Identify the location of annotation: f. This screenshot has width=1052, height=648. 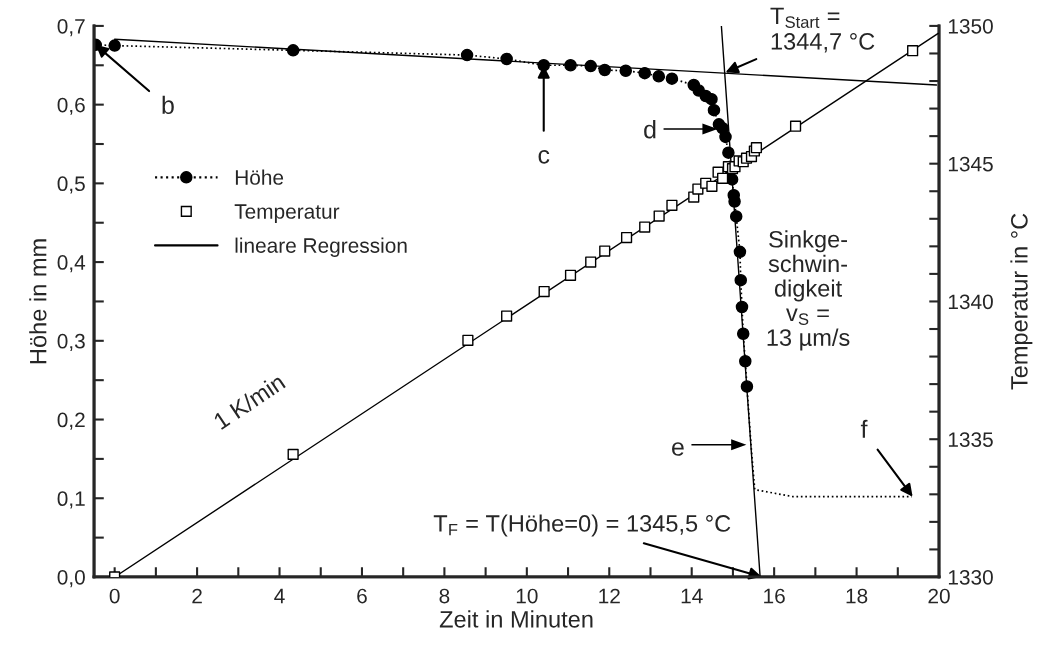
(864, 428).